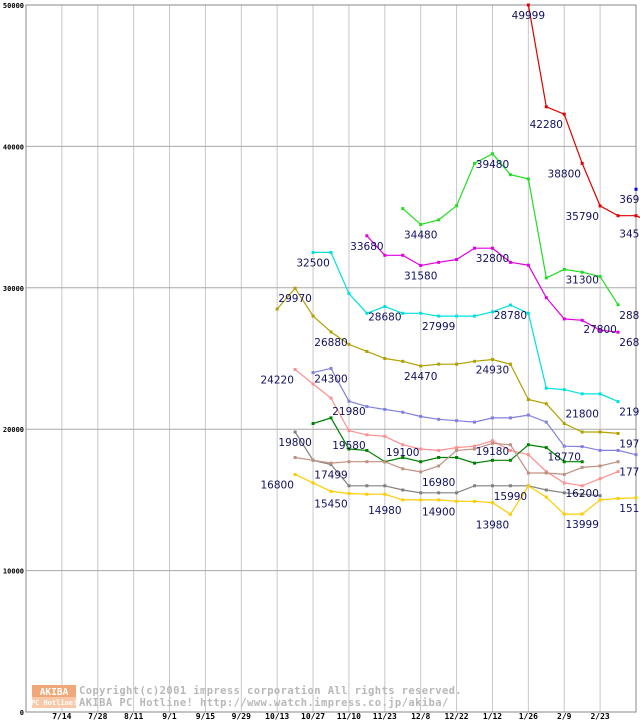 This screenshot has width=640, height=720. I want to click on y-axis: 0 10000 20000 30000 40000 50000, so click(13, 359).